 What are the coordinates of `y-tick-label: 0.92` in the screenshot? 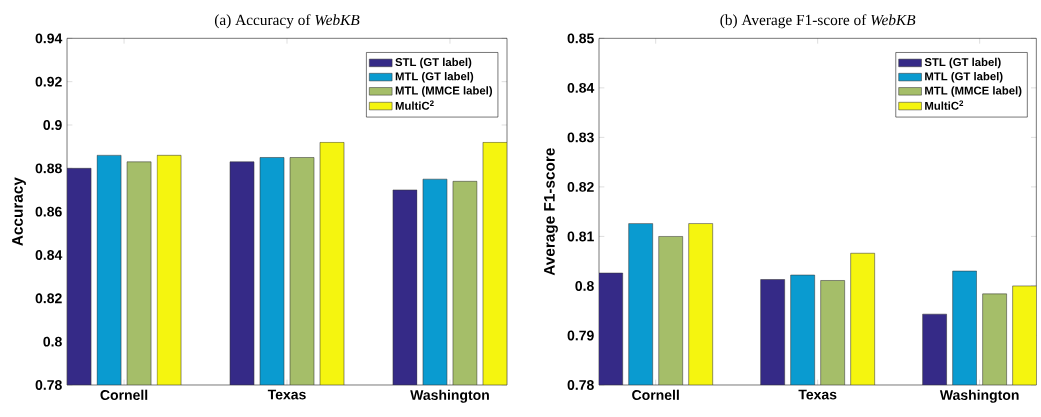 It's located at (48, 81).